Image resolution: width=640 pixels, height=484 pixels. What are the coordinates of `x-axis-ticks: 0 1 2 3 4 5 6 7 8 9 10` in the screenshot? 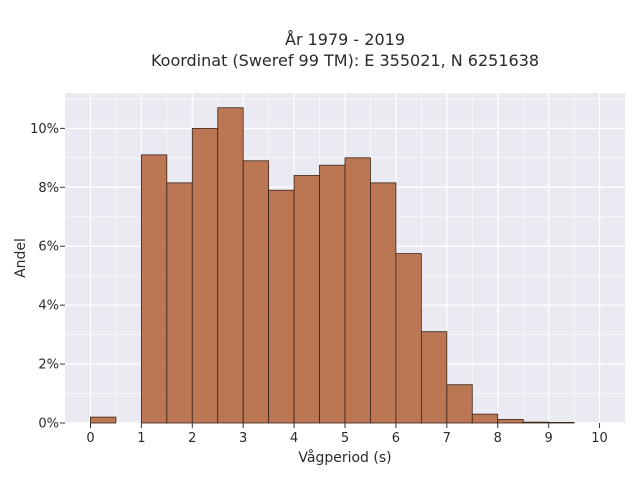 It's located at (347, 434).